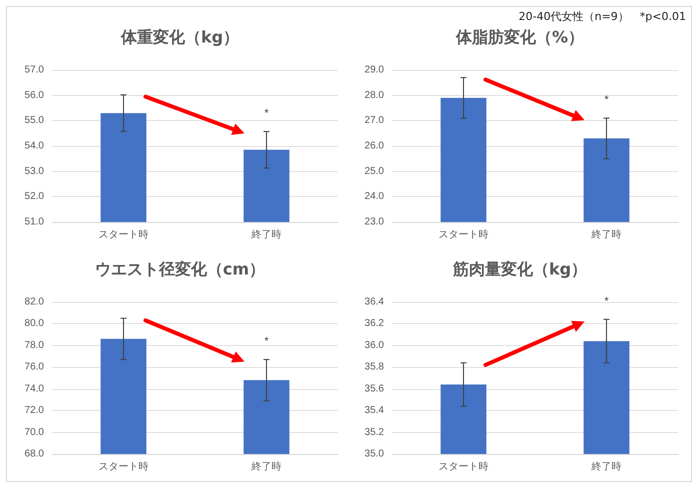  I want to click on y-tick-label: 25.0, so click(374, 171).